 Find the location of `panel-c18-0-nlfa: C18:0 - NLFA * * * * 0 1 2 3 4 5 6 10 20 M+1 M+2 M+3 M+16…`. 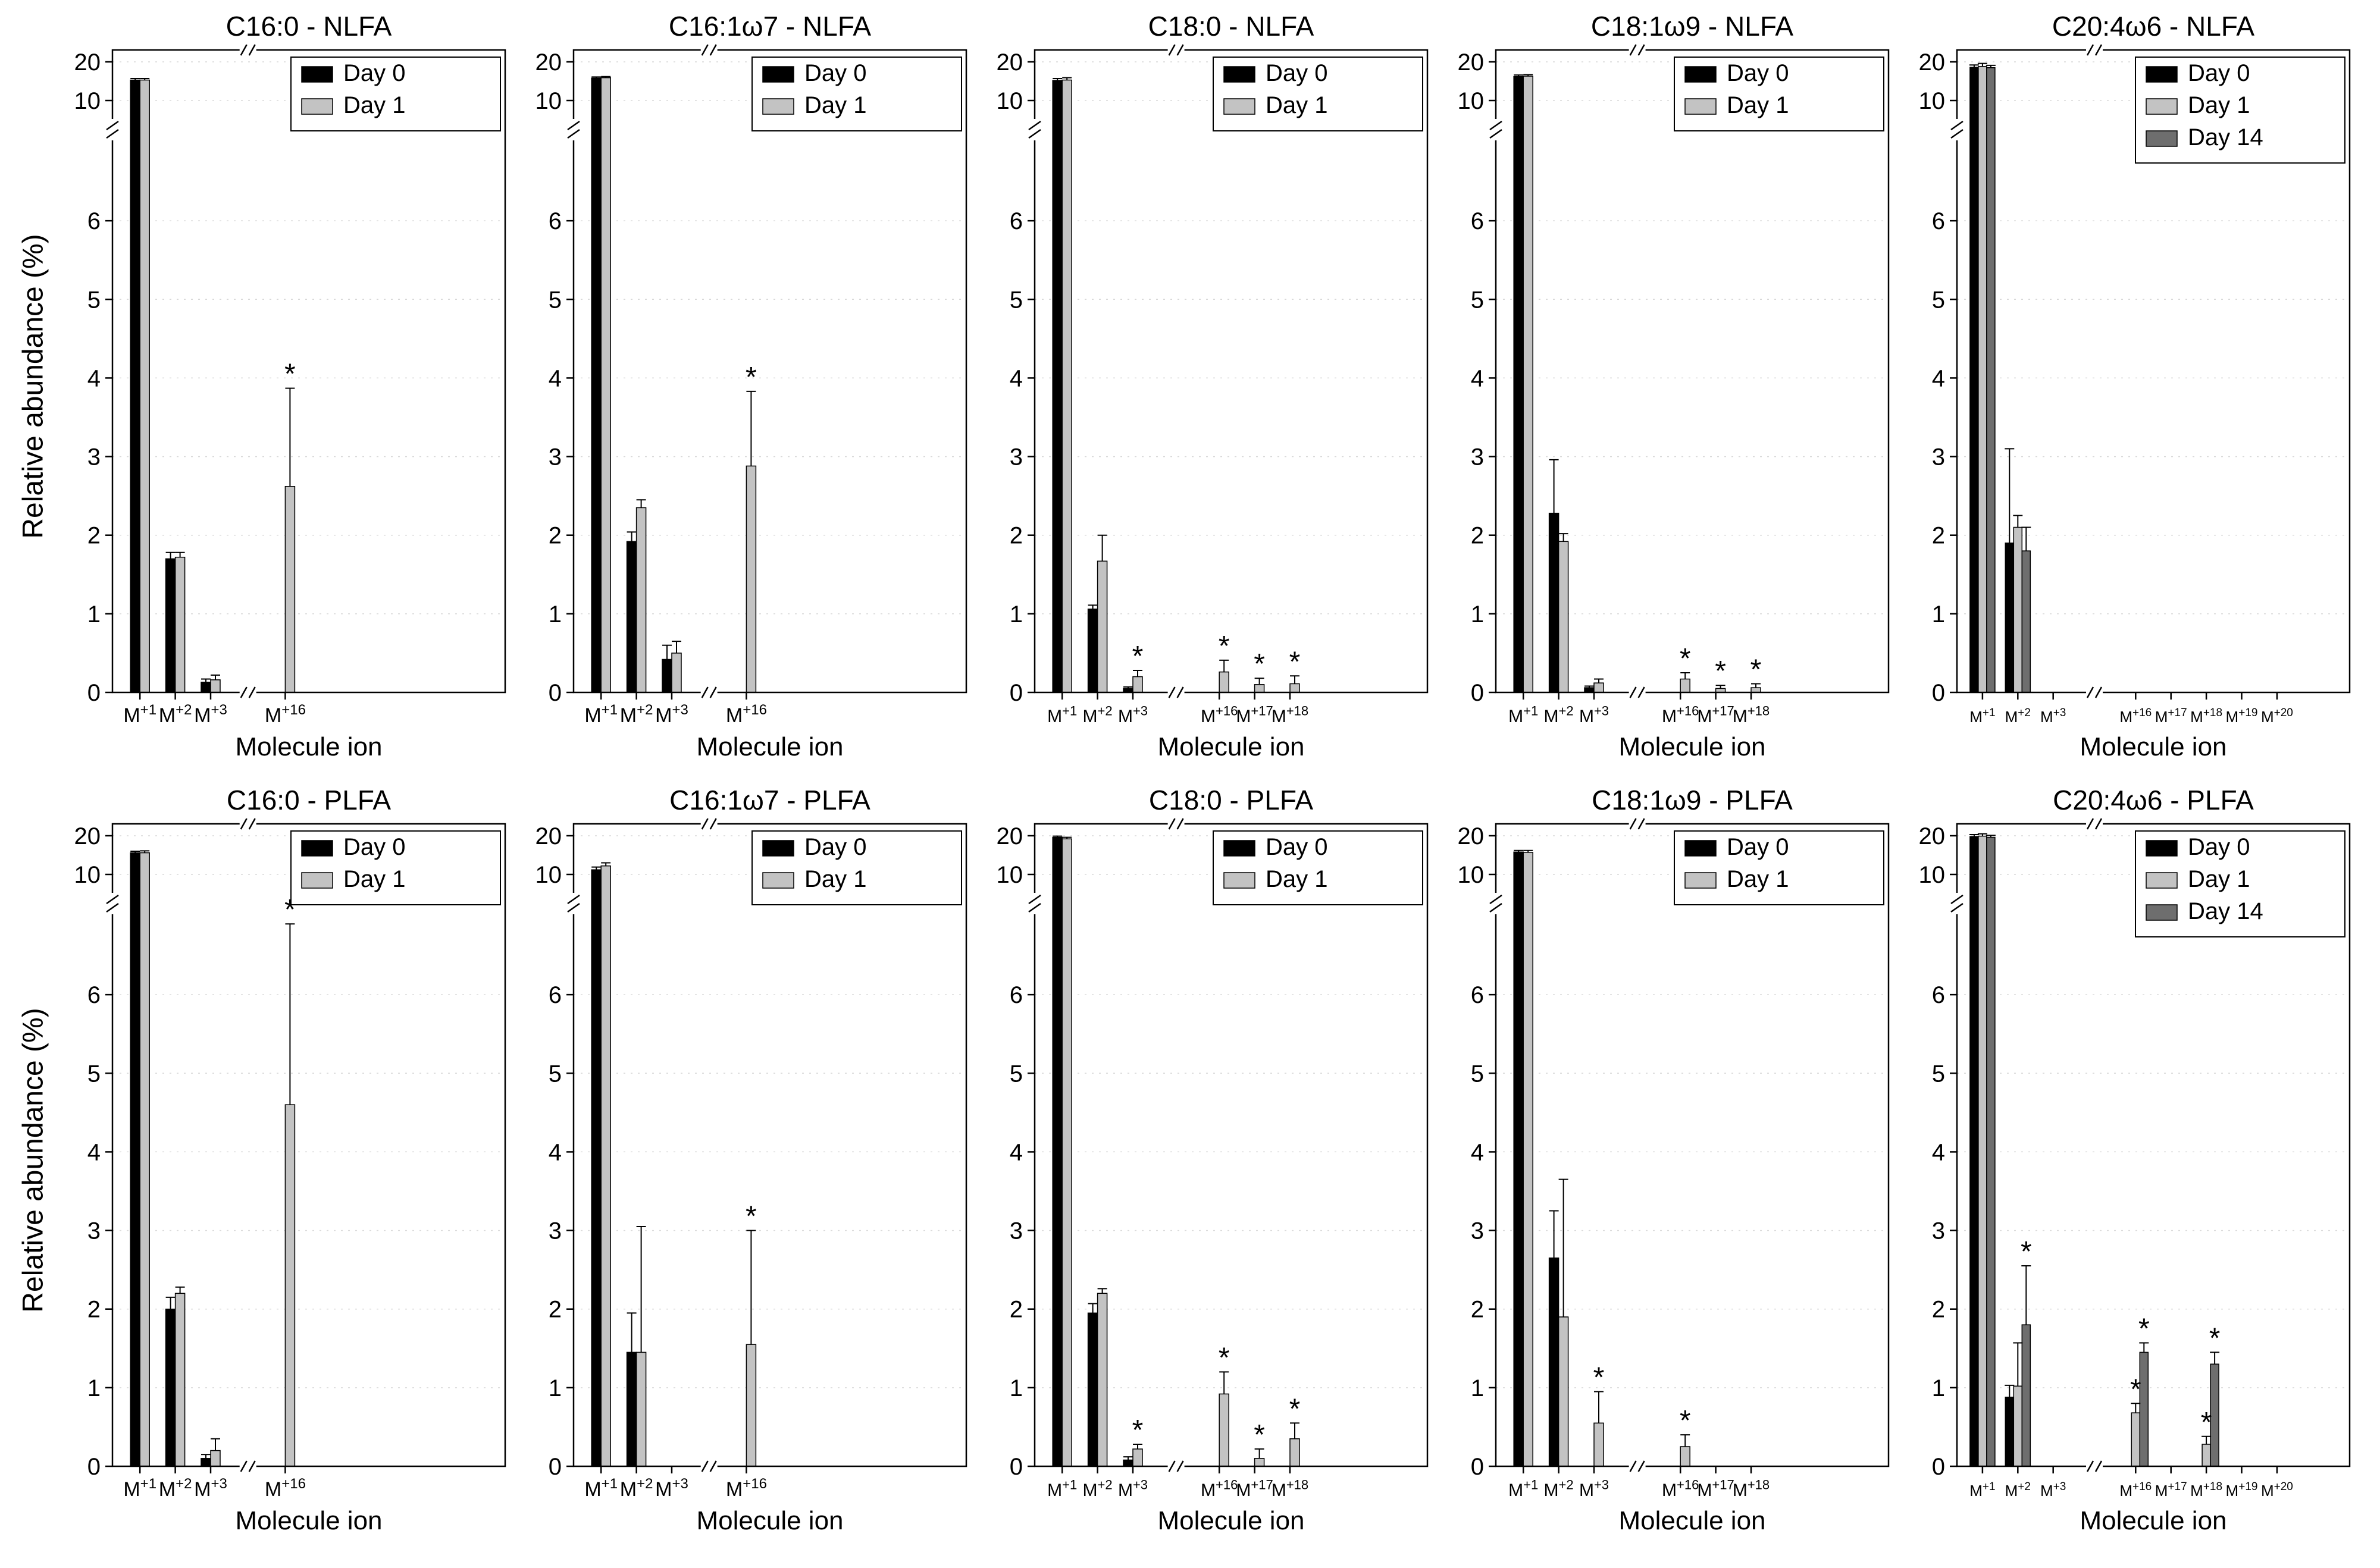

panel-c18-0-nlfa: C18:0 - NLFA * * * * 0 1 2 3 4 5 6 10 20 M+1 M+2 M+3 M+16… is located at coordinates (1208, 387).